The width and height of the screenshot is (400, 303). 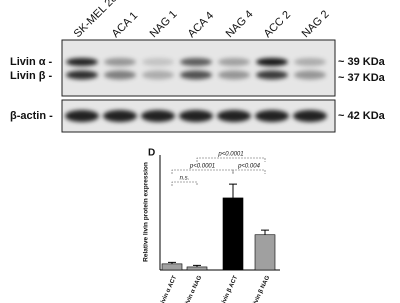 I want to click on y-axis-label: Relative livin protein expression, so click(x=146, y=212).